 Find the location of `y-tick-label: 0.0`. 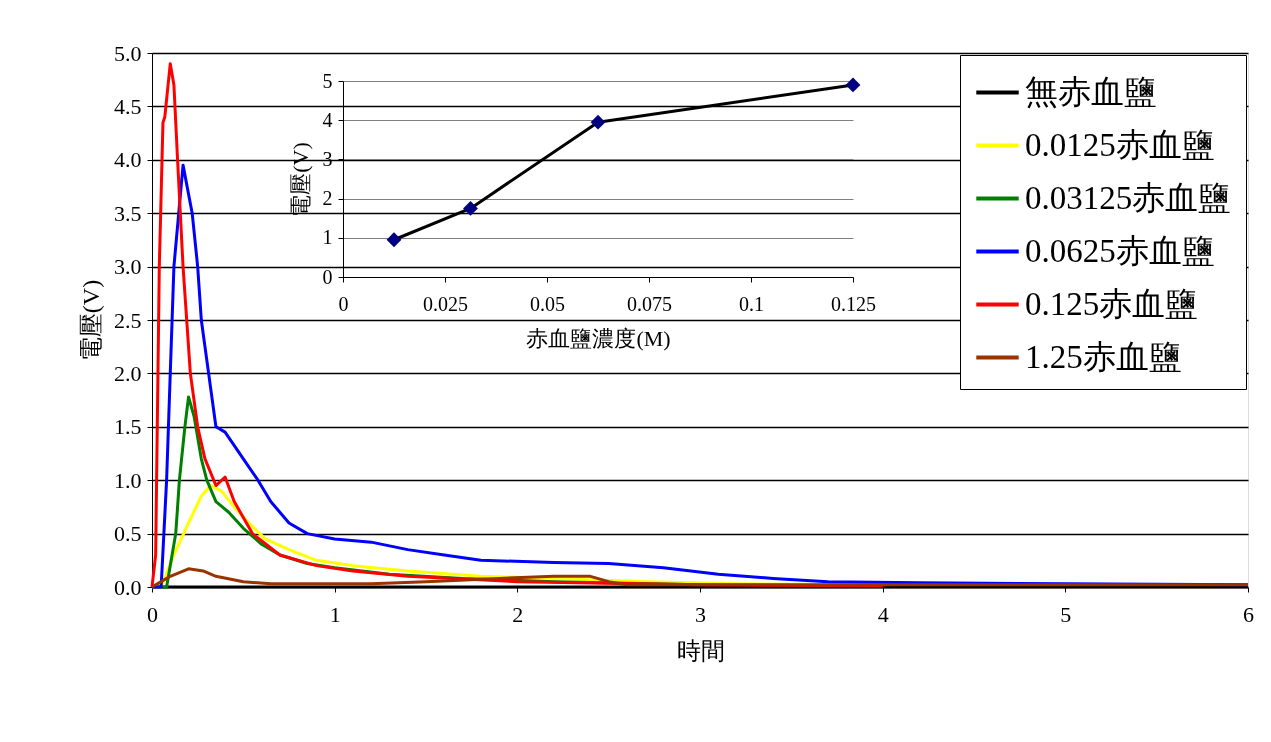

y-tick-label: 0.0 is located at coordinates (128, 587).